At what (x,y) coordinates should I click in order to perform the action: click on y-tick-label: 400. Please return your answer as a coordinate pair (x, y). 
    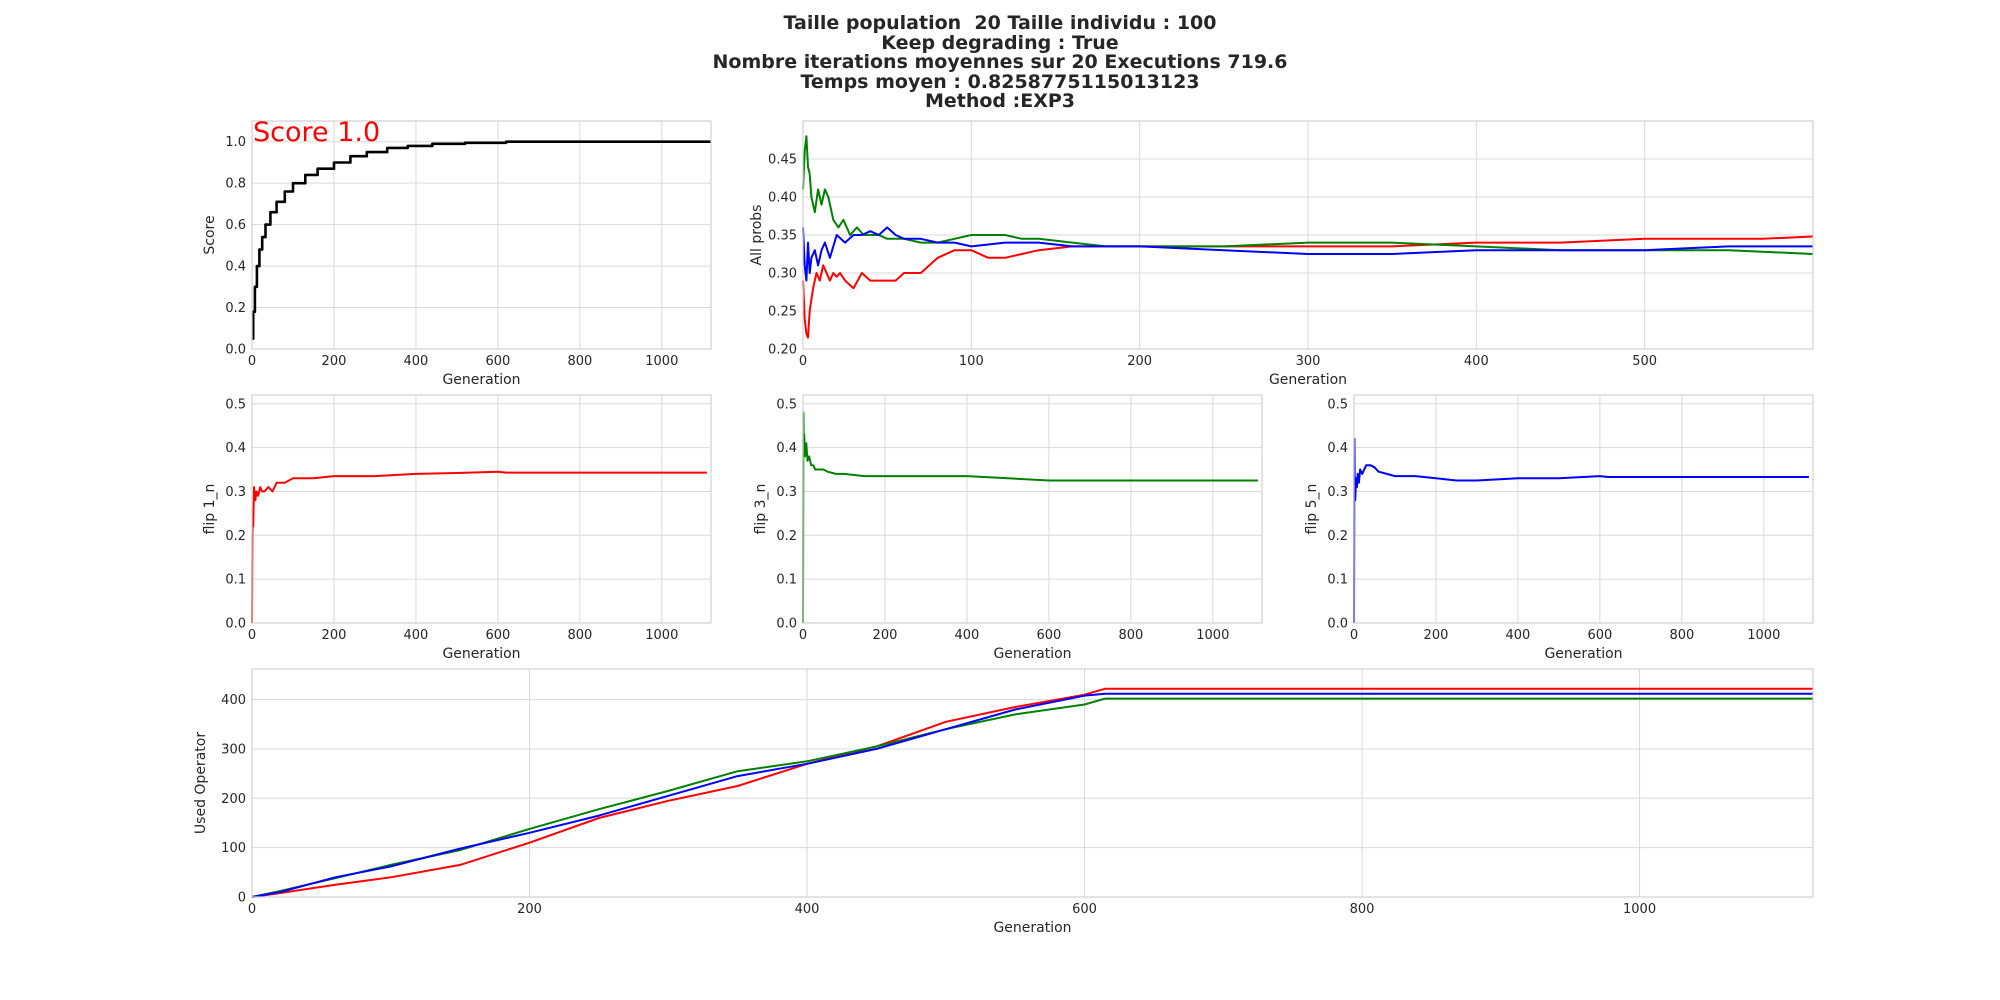
    Looking at the image, I should click on (233, 700).